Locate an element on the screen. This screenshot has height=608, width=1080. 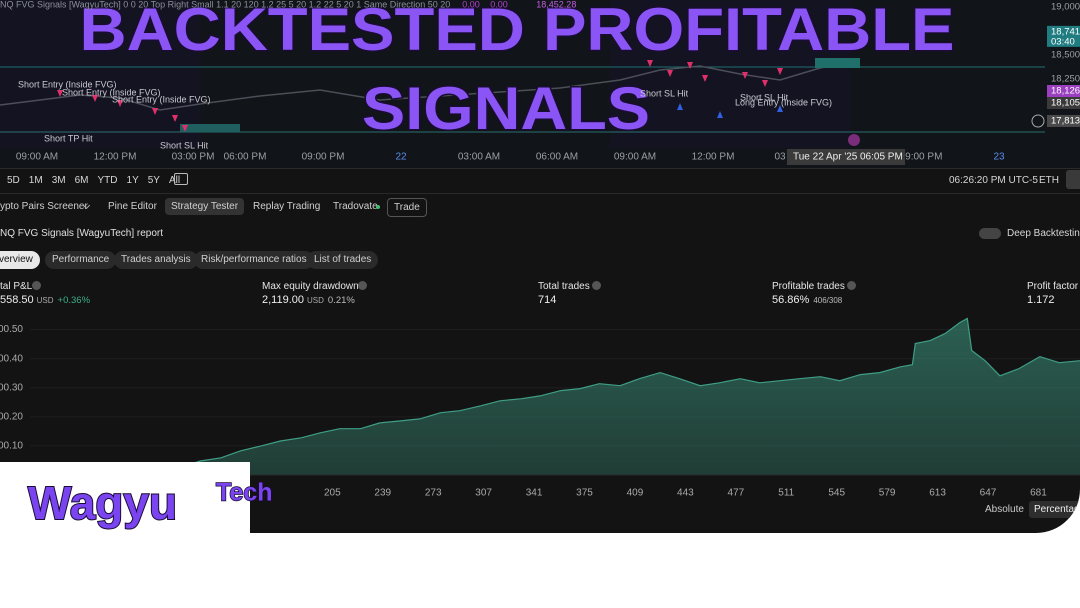
range-button: YTD is located at coordinates (107, 180).